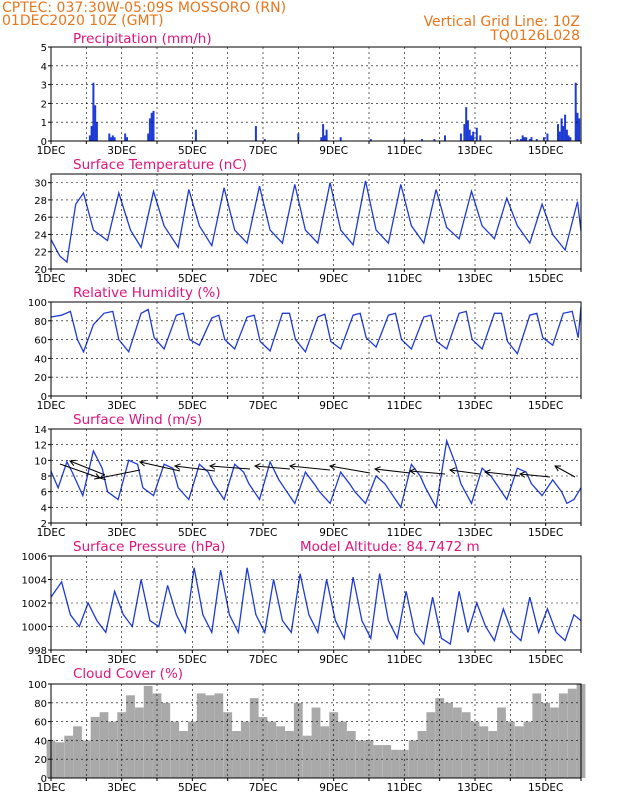  What do you see at coordinates (44, 493) in the screenshot?
I see `y-tick-label: 6` at bounding box center [44, 493].